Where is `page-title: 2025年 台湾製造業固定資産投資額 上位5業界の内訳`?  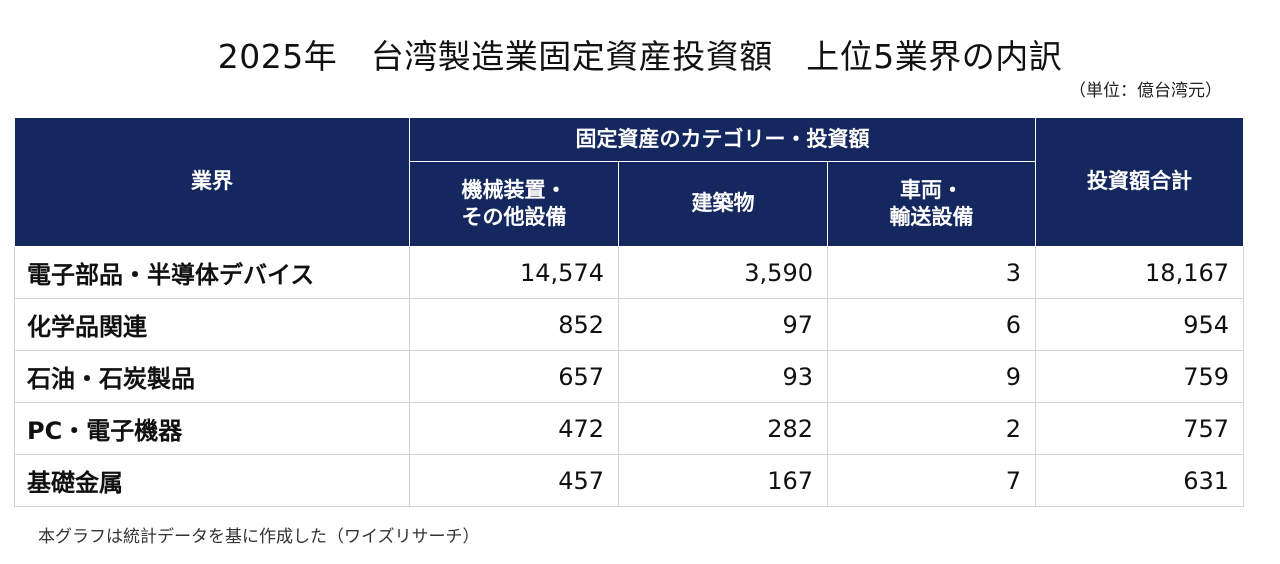 page-title: 2025年 台湾製造業固定資産投資額 上位5業界の内訳 is located at coordinates (640, 56).